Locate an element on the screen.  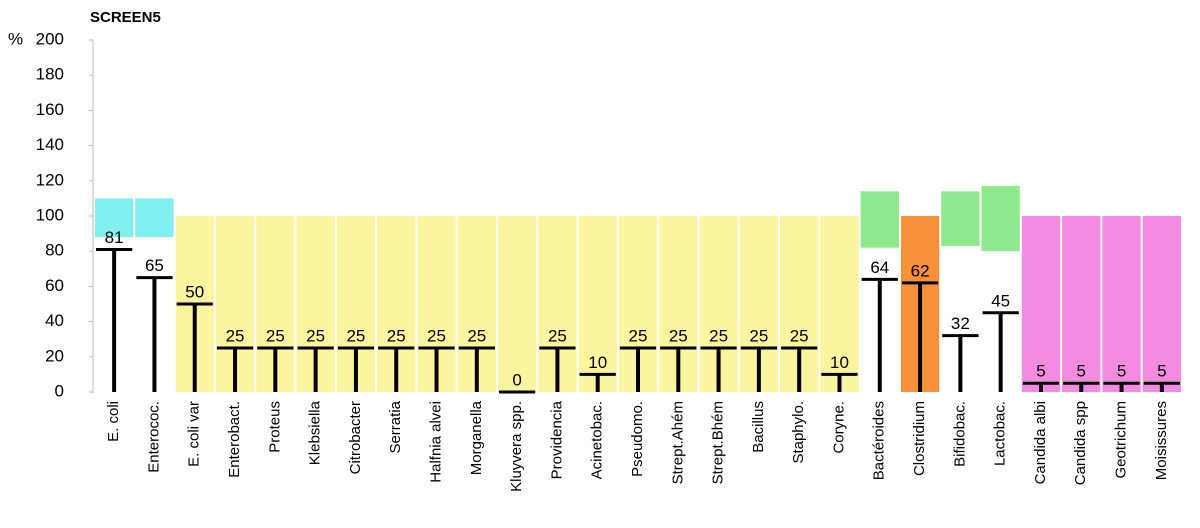
value-label: 32 is located at coordinates (960, 323).